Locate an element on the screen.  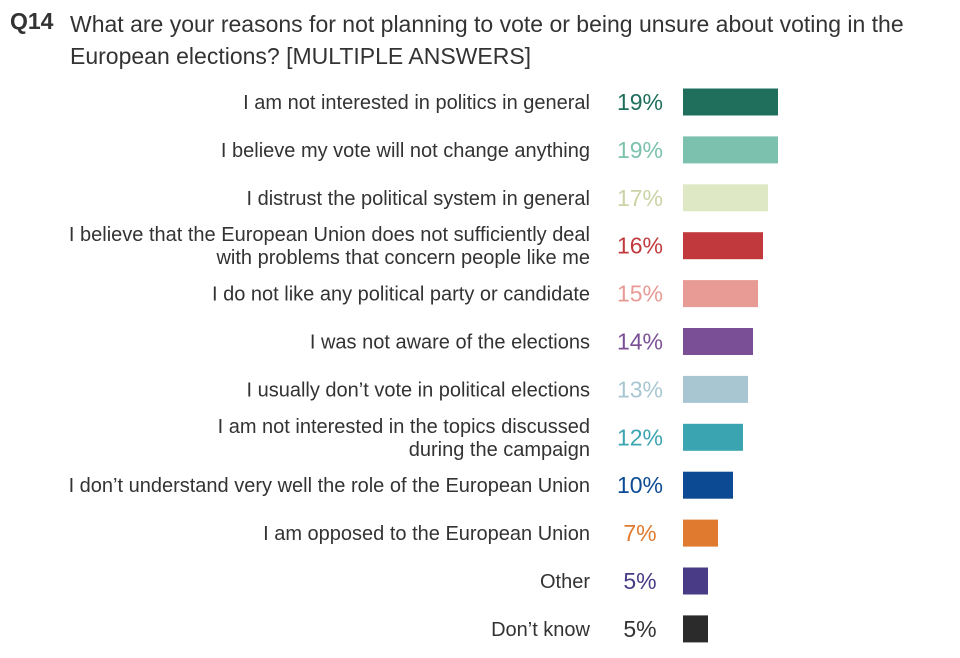
category-label: I am opposed to the European Union is located at coordinates (426, 534).